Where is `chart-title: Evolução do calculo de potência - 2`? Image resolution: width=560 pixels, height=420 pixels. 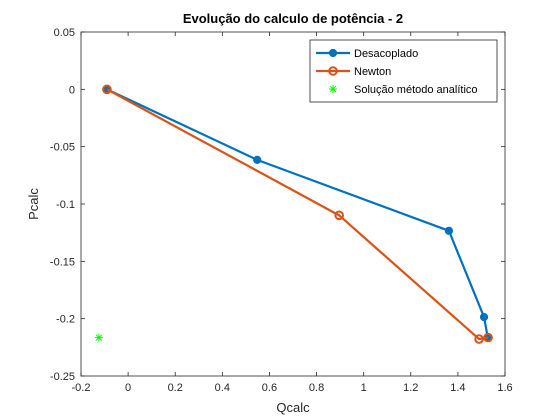
chart-title: Evolução do calculo de potência - 2 is located at coordinates (293, 18).